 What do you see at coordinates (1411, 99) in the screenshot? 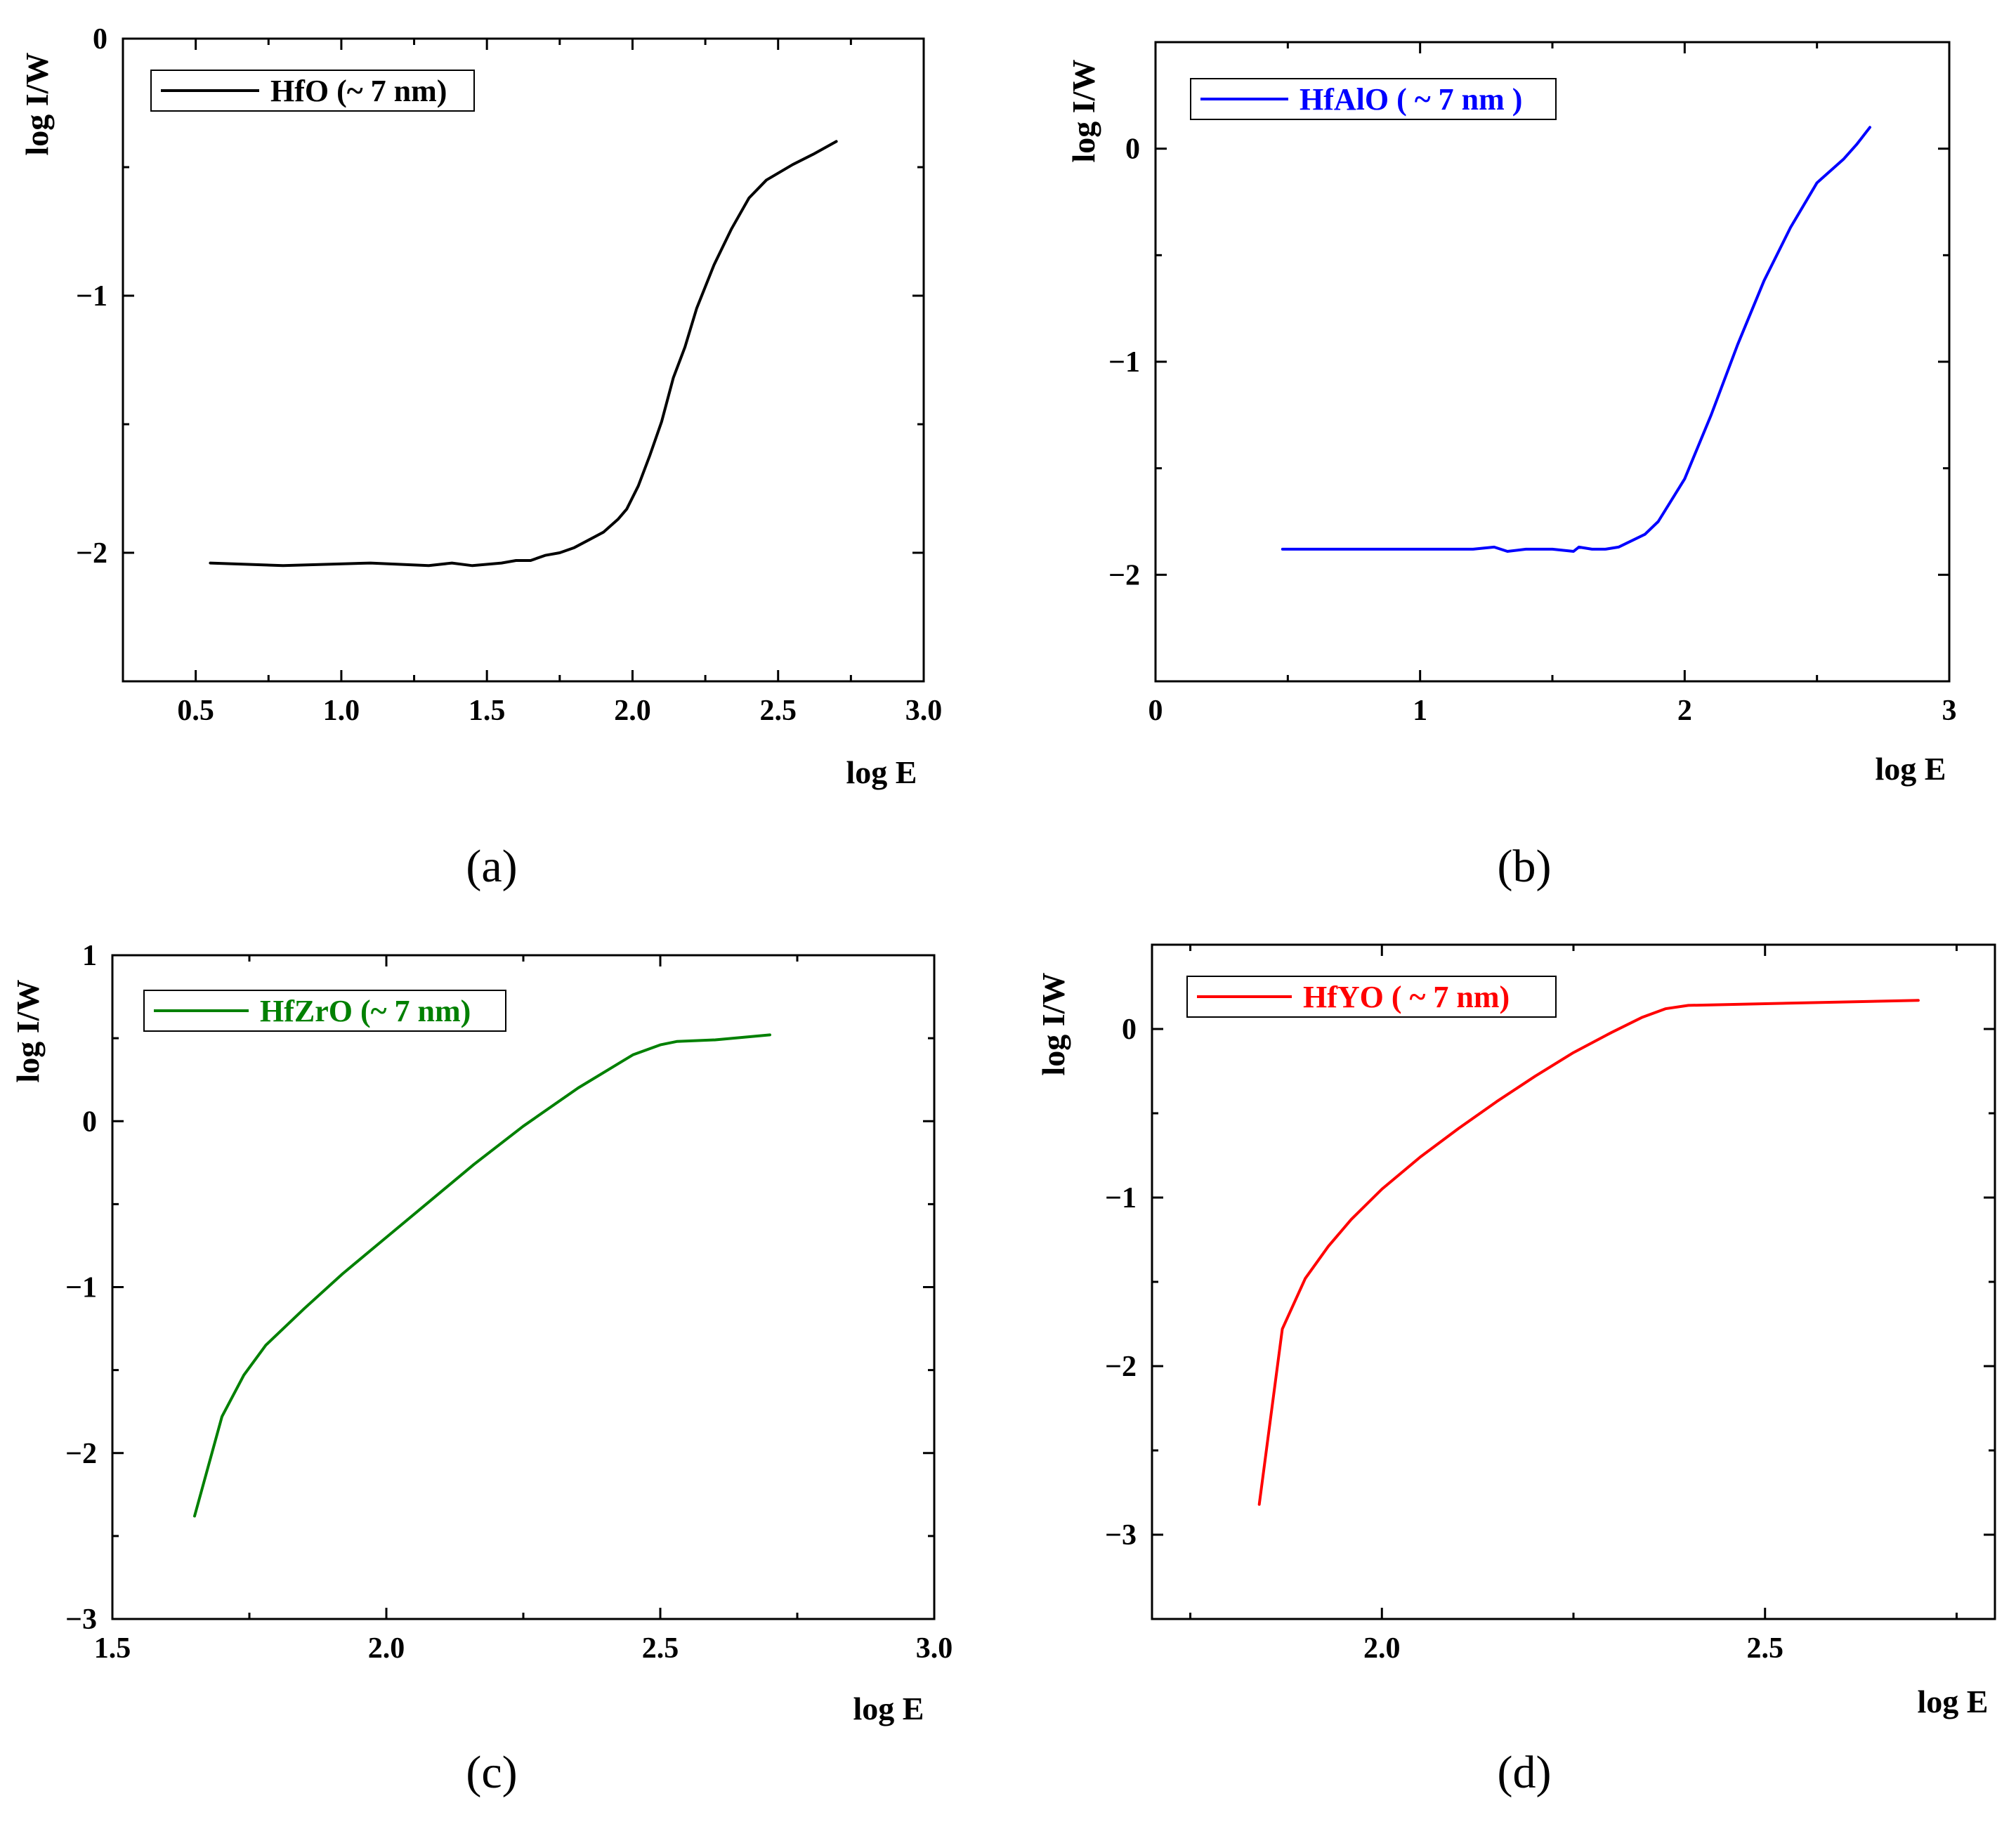
I see `legend-label: HfAlO ( ~ 7 nm )` at bounding box center [1411, 99].